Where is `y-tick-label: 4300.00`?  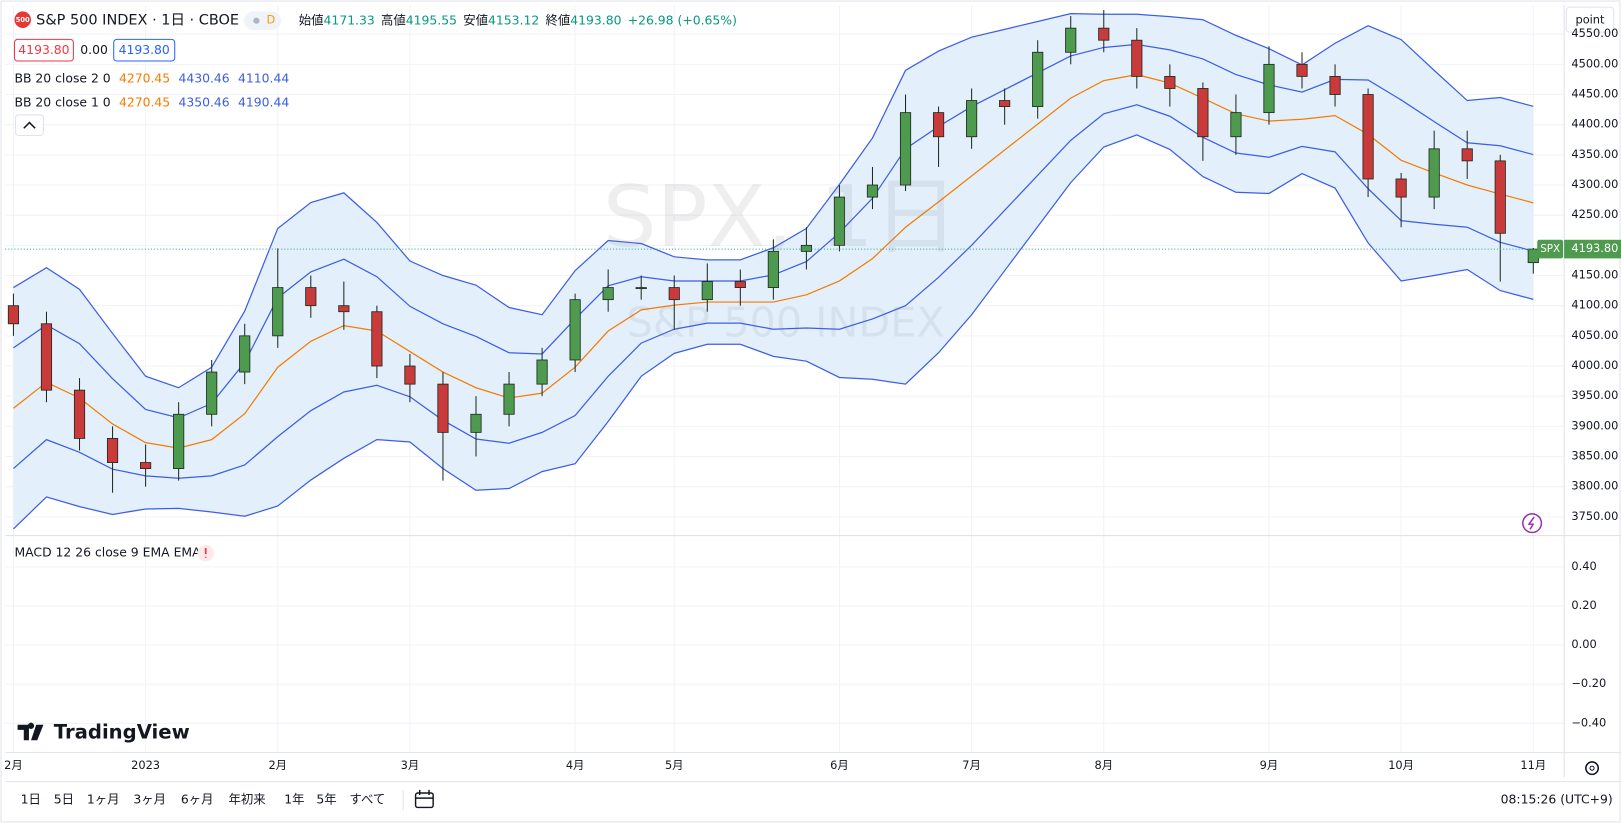 y-tick-label: 4300.00 is located at coordinates (1594, 184).